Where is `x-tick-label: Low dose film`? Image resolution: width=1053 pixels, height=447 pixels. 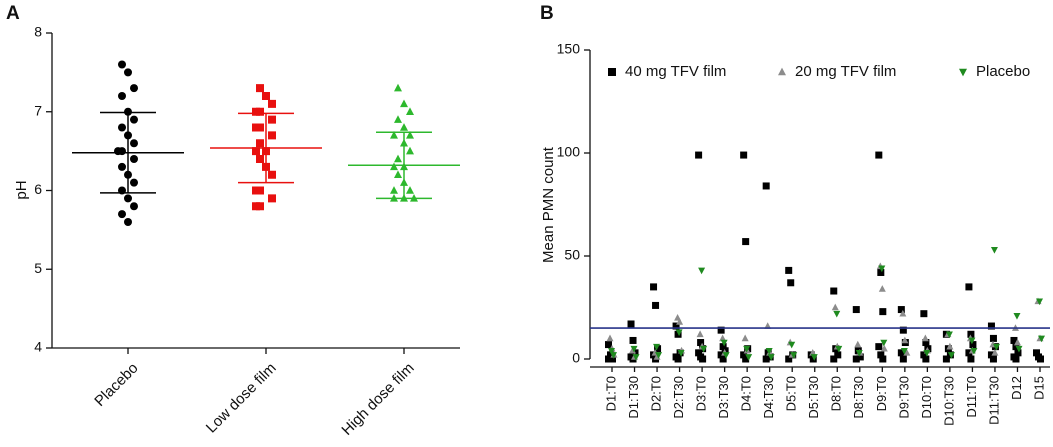 x-tick-label: Low dose film is located at coordinates (241, 398).